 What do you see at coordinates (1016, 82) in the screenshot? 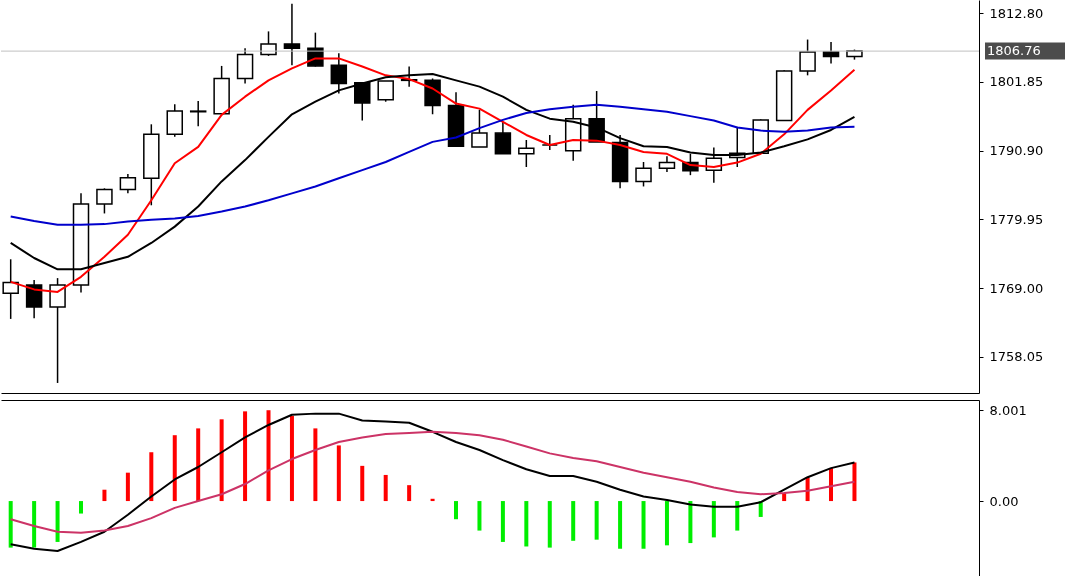
I see `y-tick-label: 1801.85` at bounding box center [1016, 82].